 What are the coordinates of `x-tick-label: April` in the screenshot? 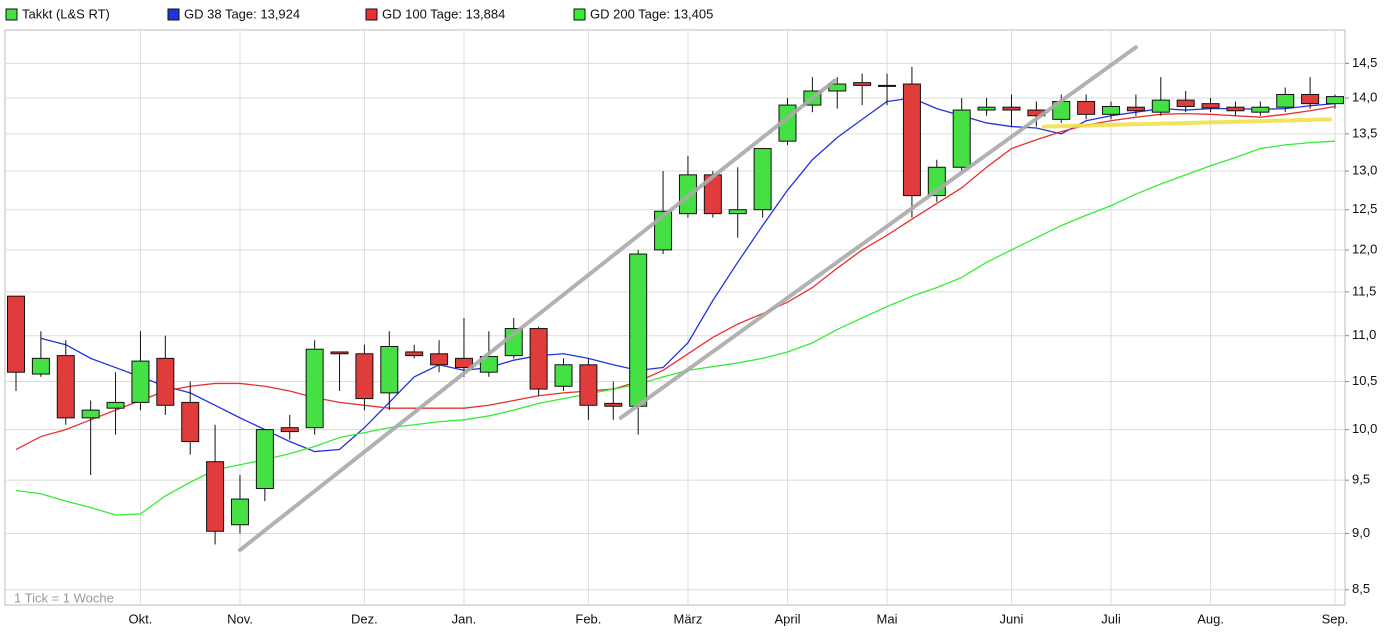 It's located at (787, 618).